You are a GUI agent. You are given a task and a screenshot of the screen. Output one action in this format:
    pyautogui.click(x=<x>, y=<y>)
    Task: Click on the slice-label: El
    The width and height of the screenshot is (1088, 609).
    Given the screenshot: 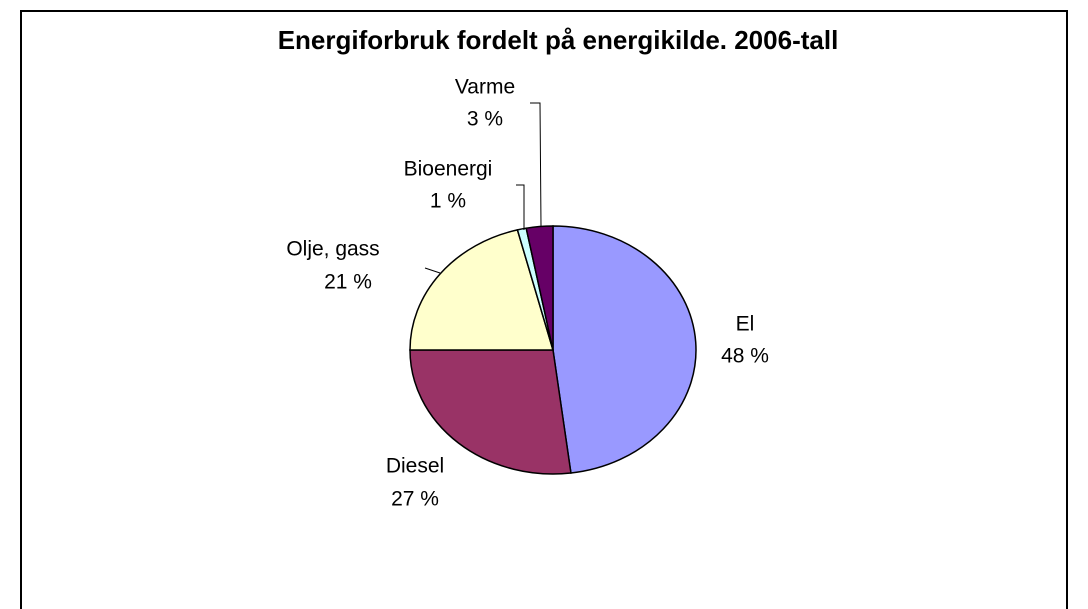 What is the action you would take?
    pyautogui.click(x=745, y=324)
    